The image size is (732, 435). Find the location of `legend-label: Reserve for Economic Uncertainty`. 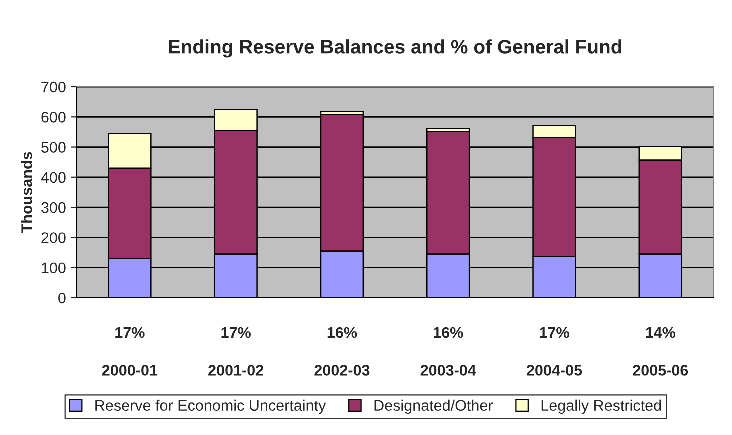

legend-label: Reserve for Economic Uncertainty is located at coordinates (211, 407).